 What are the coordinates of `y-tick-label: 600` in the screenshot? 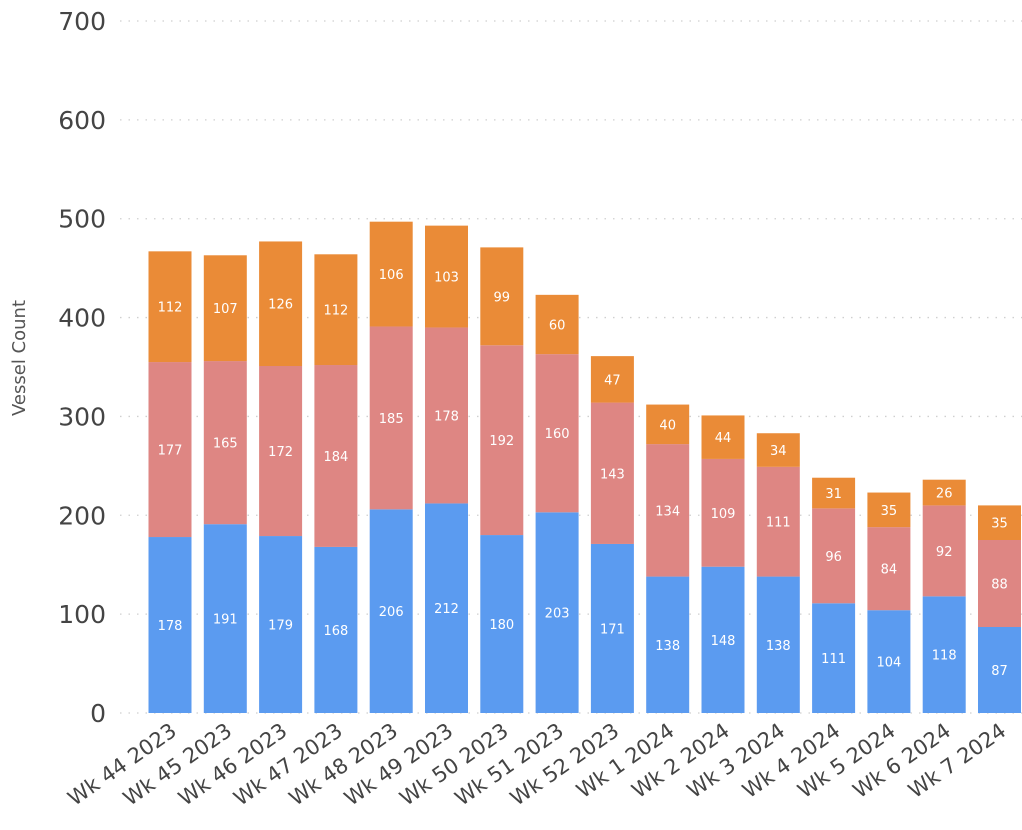 It's located at (82, 120).